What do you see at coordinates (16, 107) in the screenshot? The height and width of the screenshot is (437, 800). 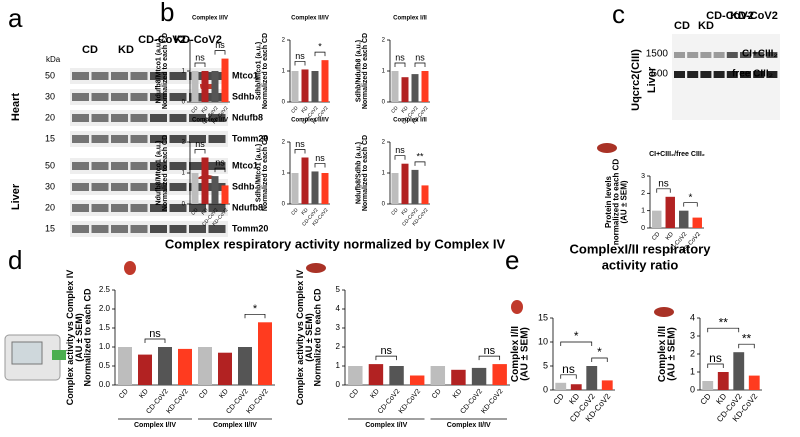 I see `tissue-label: Heart` at bounding box center [16, 107].